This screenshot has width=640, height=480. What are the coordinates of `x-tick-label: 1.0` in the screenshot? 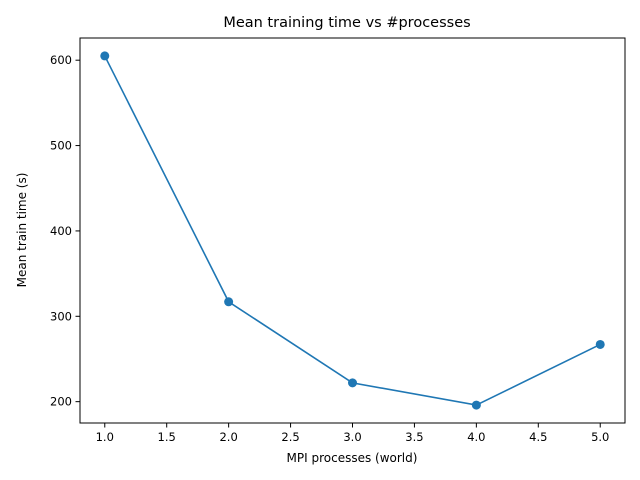 It's located at (105, 437).